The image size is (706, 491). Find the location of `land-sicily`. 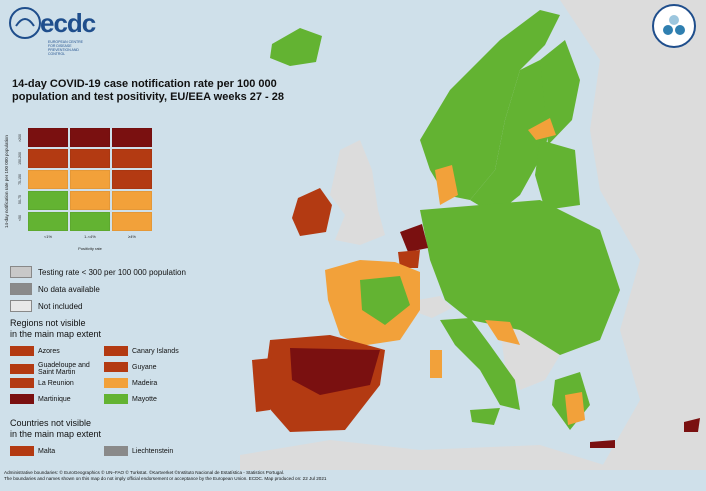

land-sicily is located at coordinates (485, 416).